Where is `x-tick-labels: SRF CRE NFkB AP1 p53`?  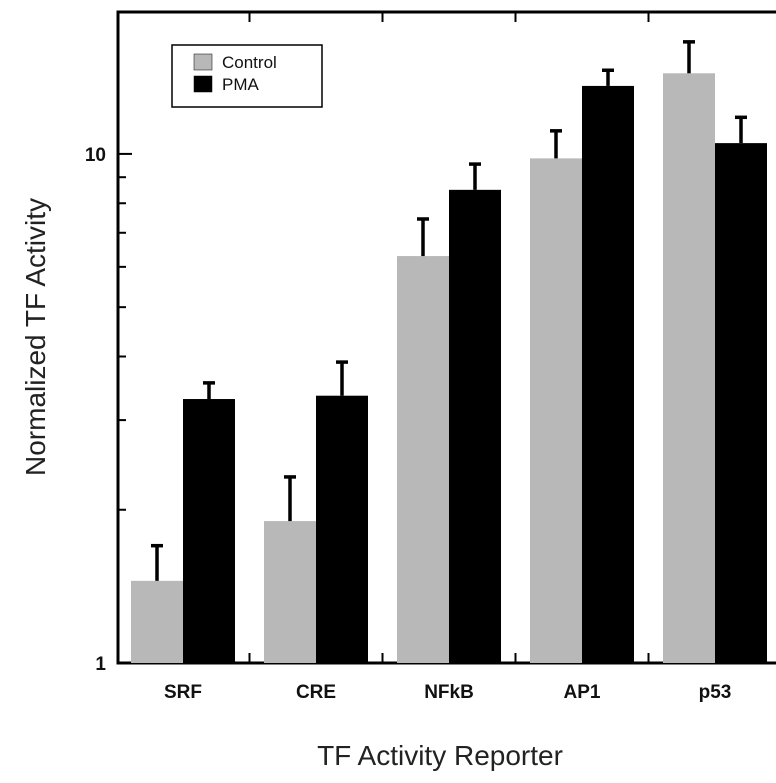 x-tick-labels: SRF CRE NFkB AP1 p53 is located at coordinates (447, 692).